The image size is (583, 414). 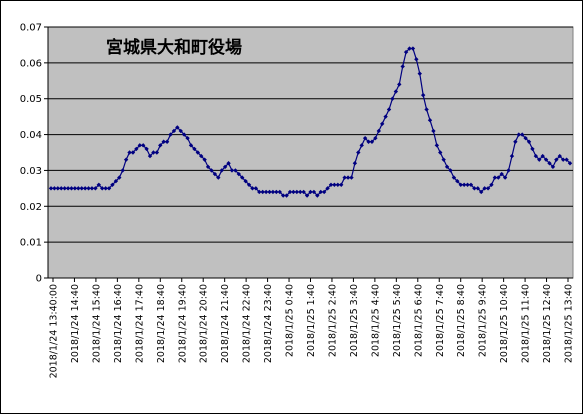 What do you see at coordinates (268, 323) in the screenshot?
I see `x-tick-label: 2018/1/24 23:40` at bounding box center [268, 323].